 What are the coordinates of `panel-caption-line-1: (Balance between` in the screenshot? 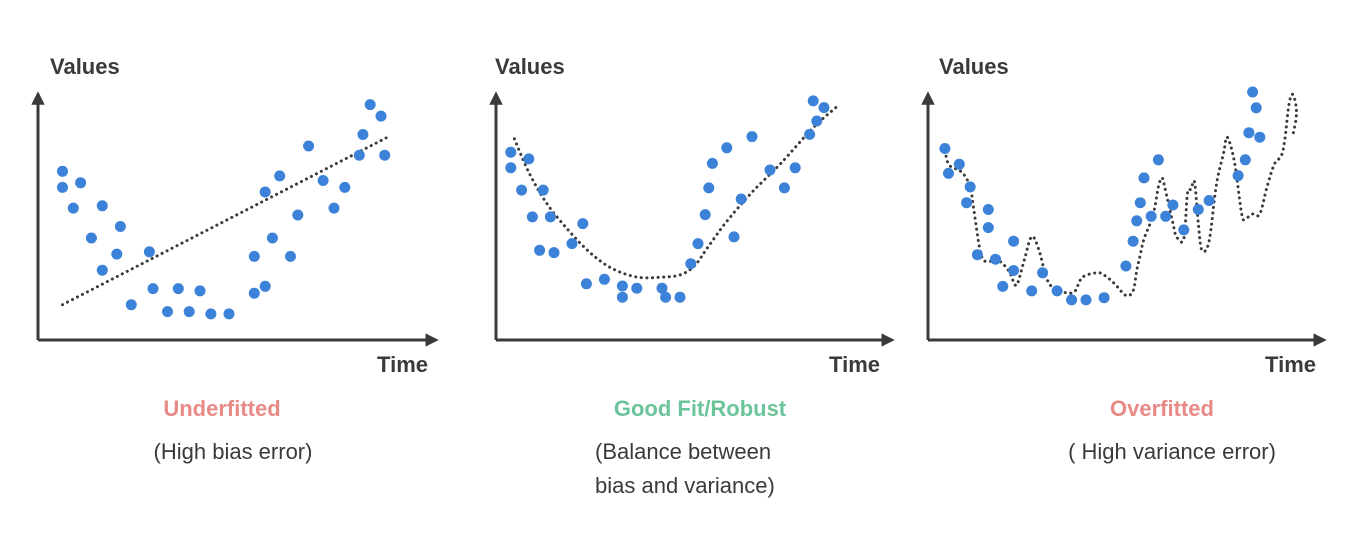 It's located at (683, 451).